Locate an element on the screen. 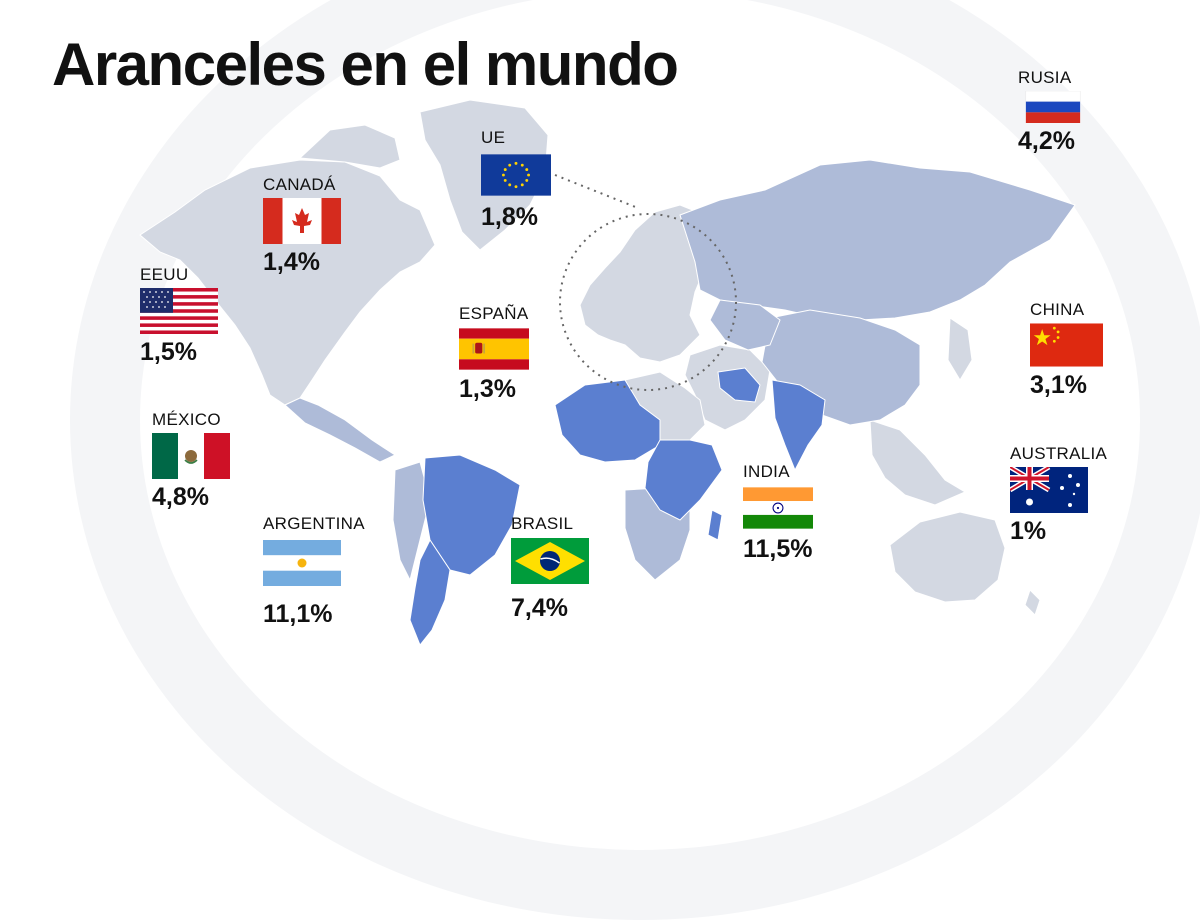  argentina-landmass is located at coordinates (430, 592).